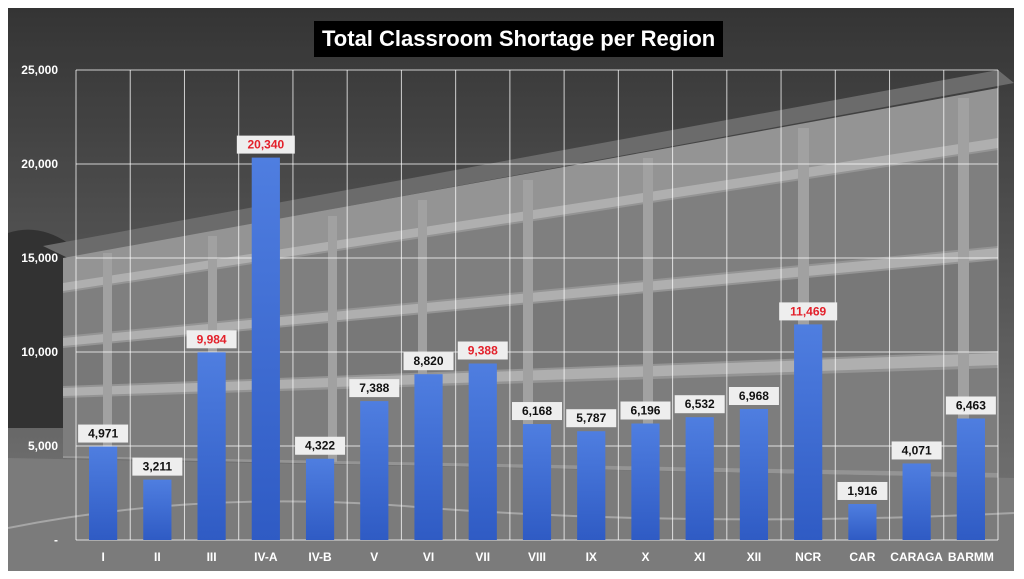 This screenshot has width=1024, height=579. Describe the element at coordinates (916, 501) in the screenshot. I see `bar-CARAGA` at that location.